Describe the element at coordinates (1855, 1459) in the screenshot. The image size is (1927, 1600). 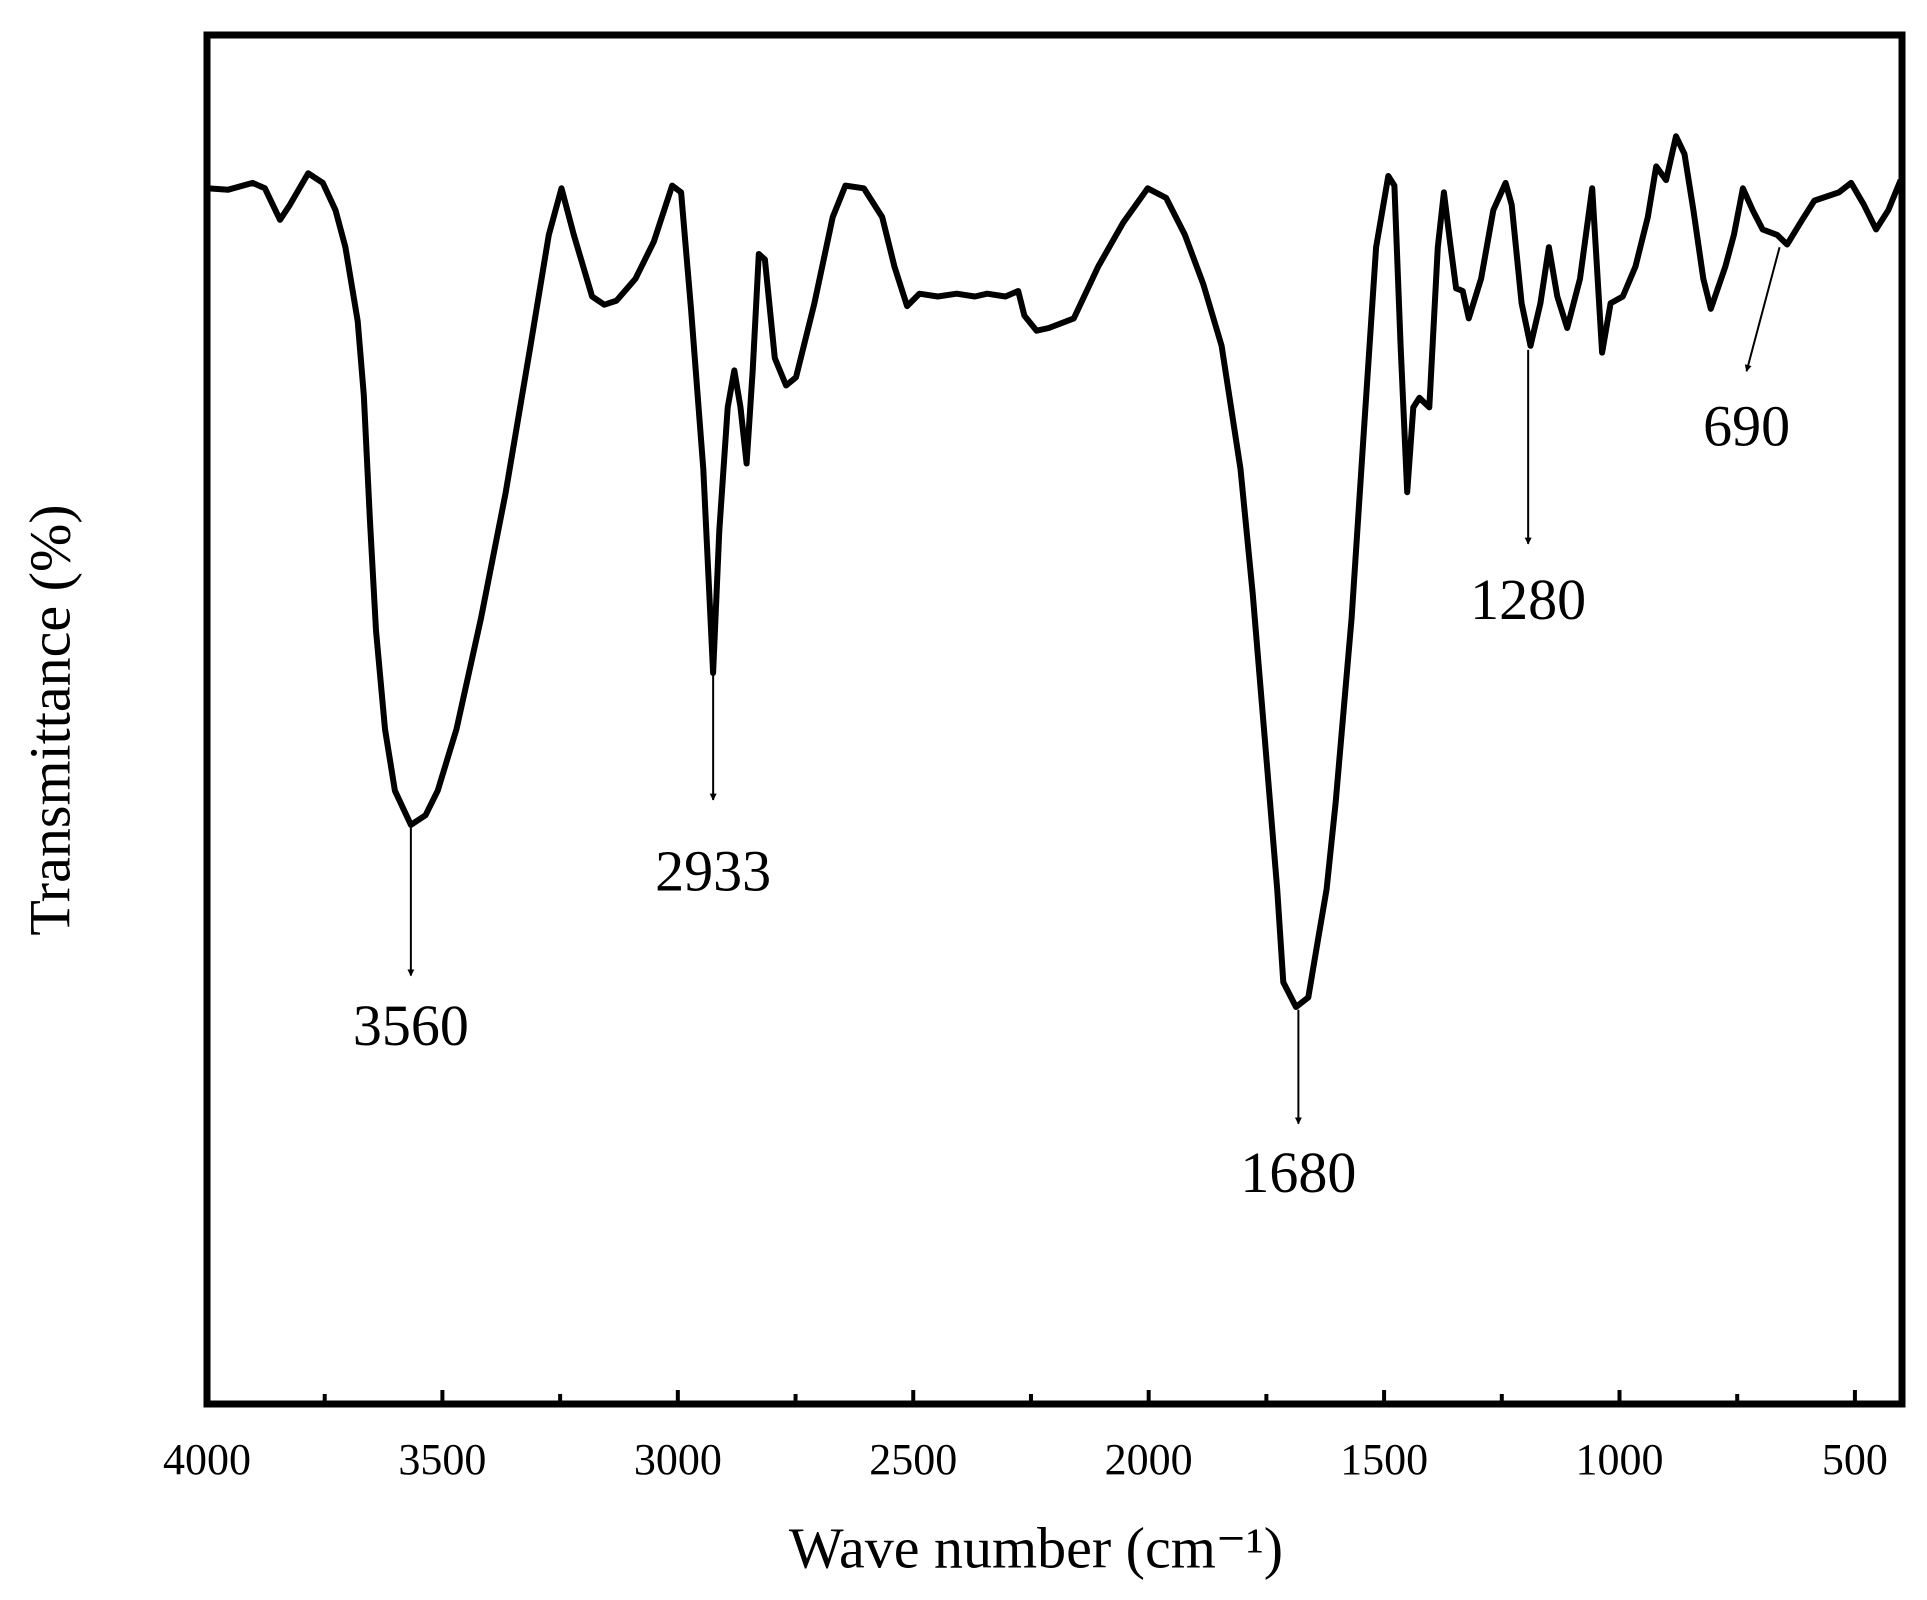
I see `x-tick-label: 500` at that location.